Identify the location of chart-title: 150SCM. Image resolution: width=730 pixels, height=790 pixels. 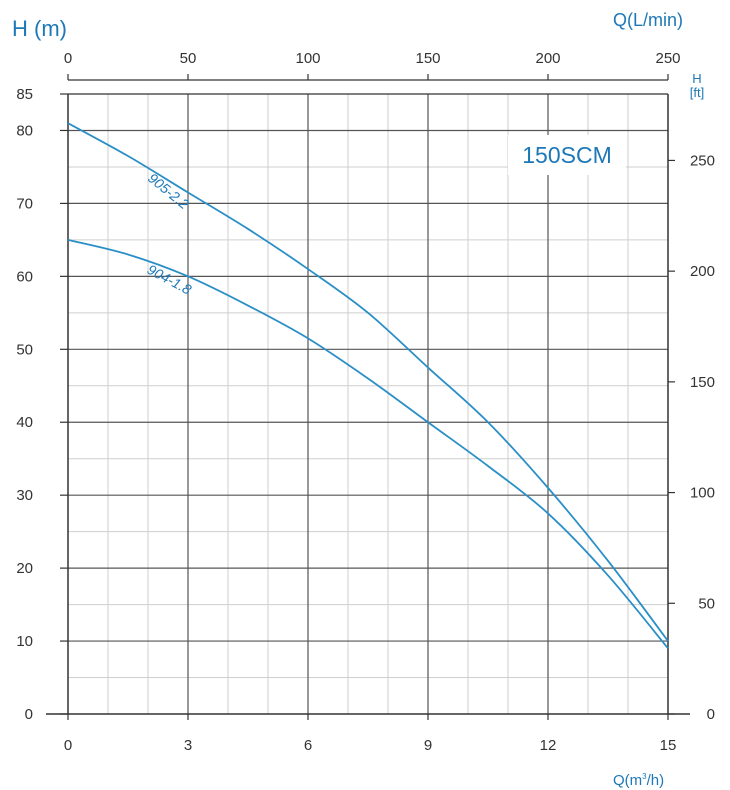
(566, 155).